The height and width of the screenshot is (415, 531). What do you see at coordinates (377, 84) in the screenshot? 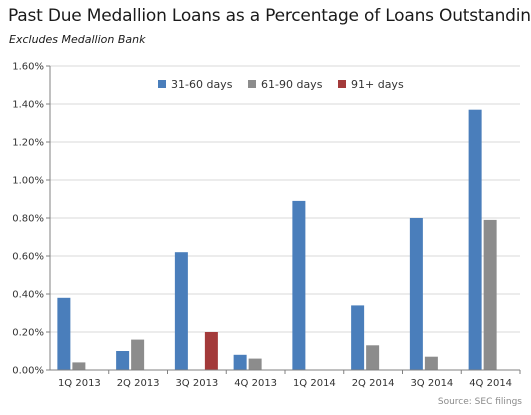
I see `legend-label: 91+ days` at bounding box center [377, 84].